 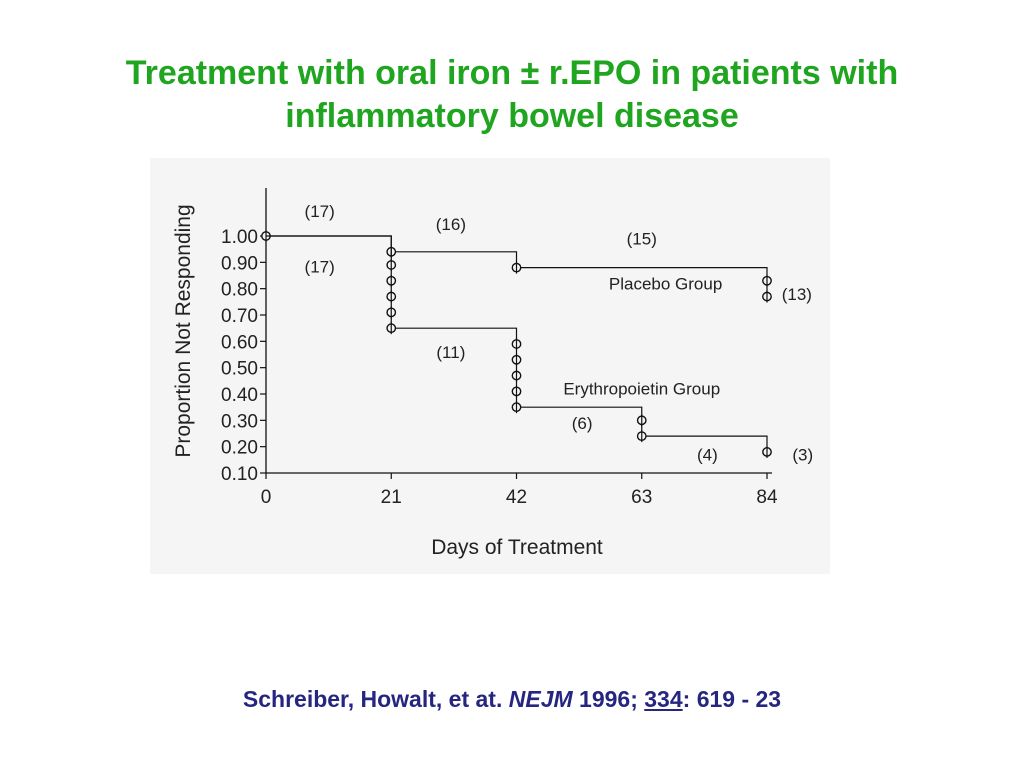 I want to click on placebo-group-at-risk-label: (13), so click(x=797, y=294).